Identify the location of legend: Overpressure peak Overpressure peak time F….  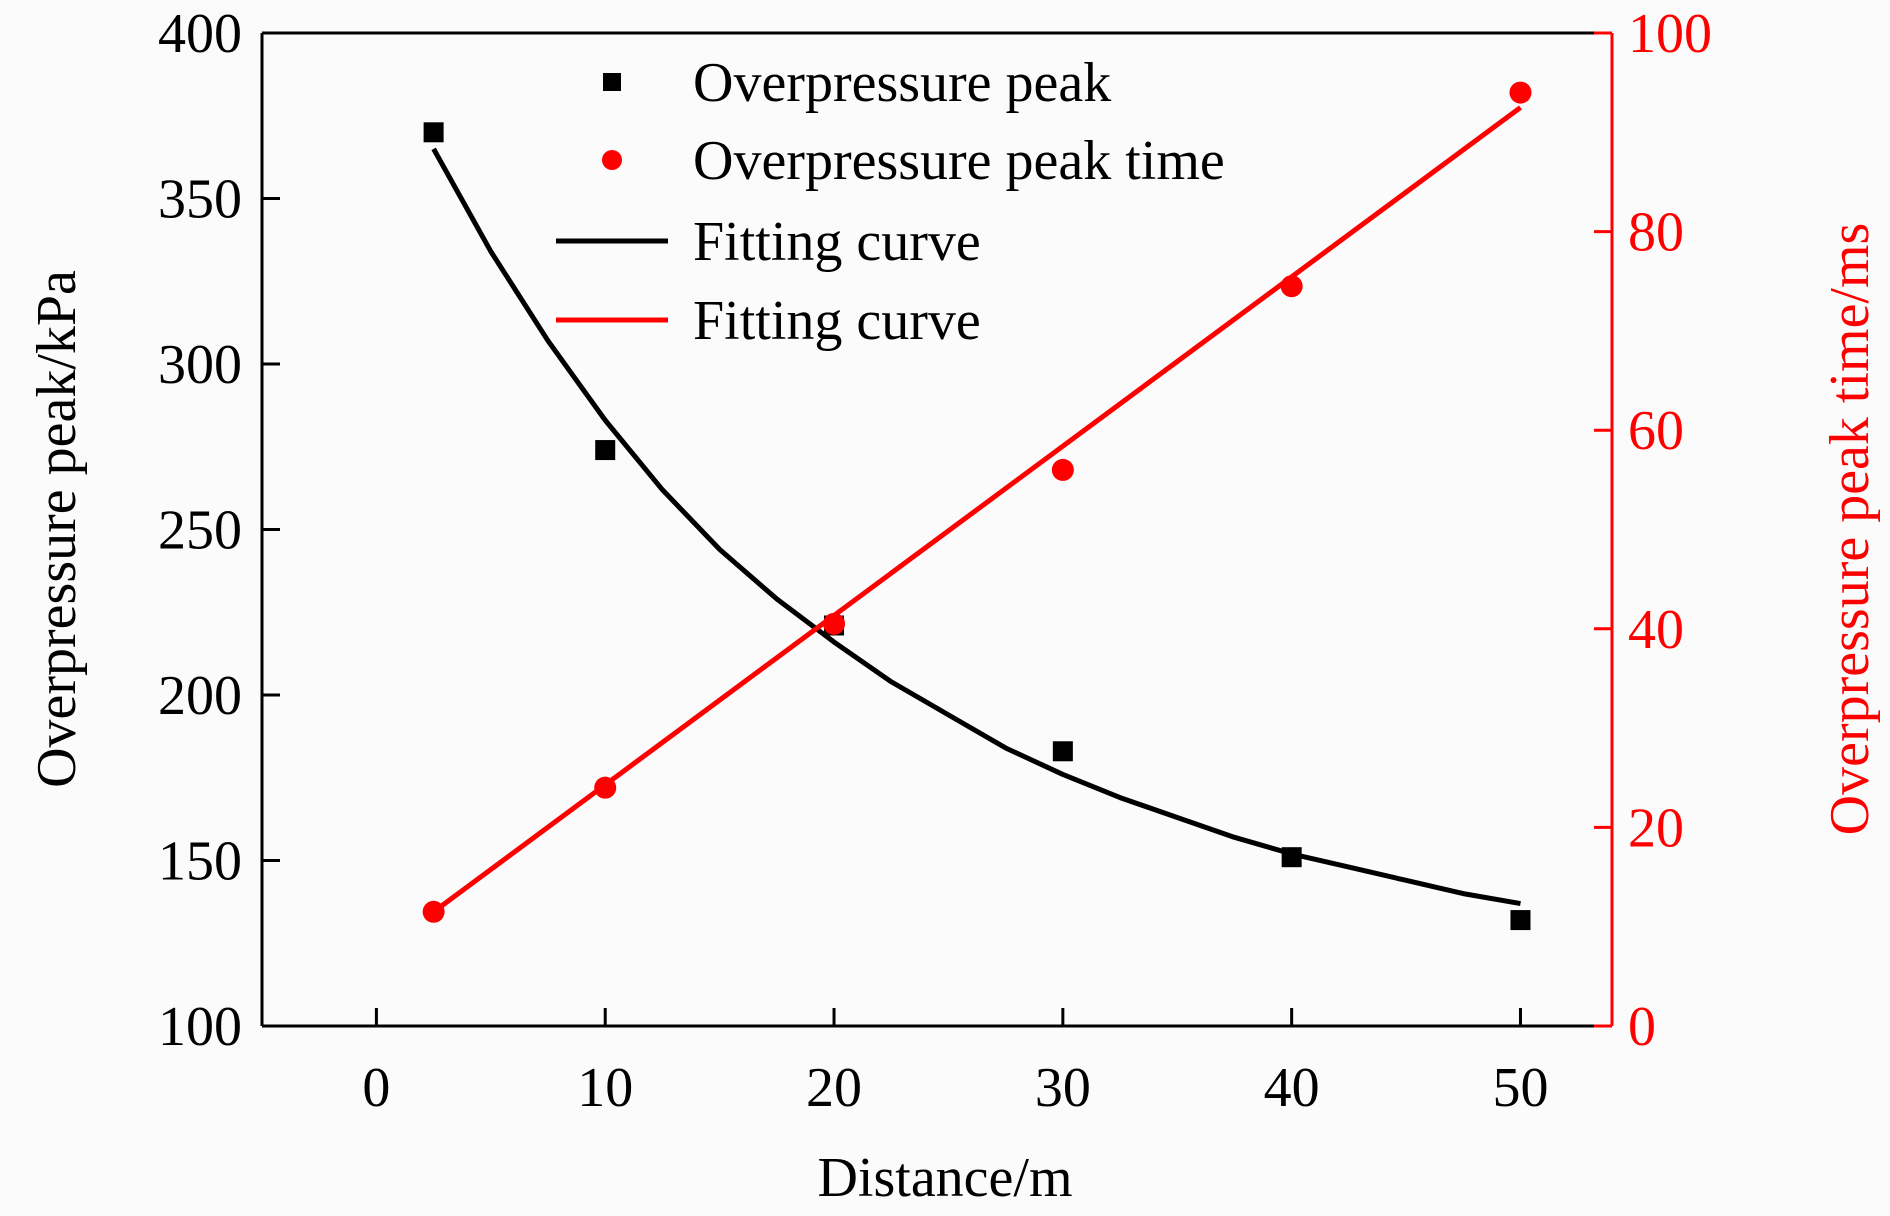
(890, 202).